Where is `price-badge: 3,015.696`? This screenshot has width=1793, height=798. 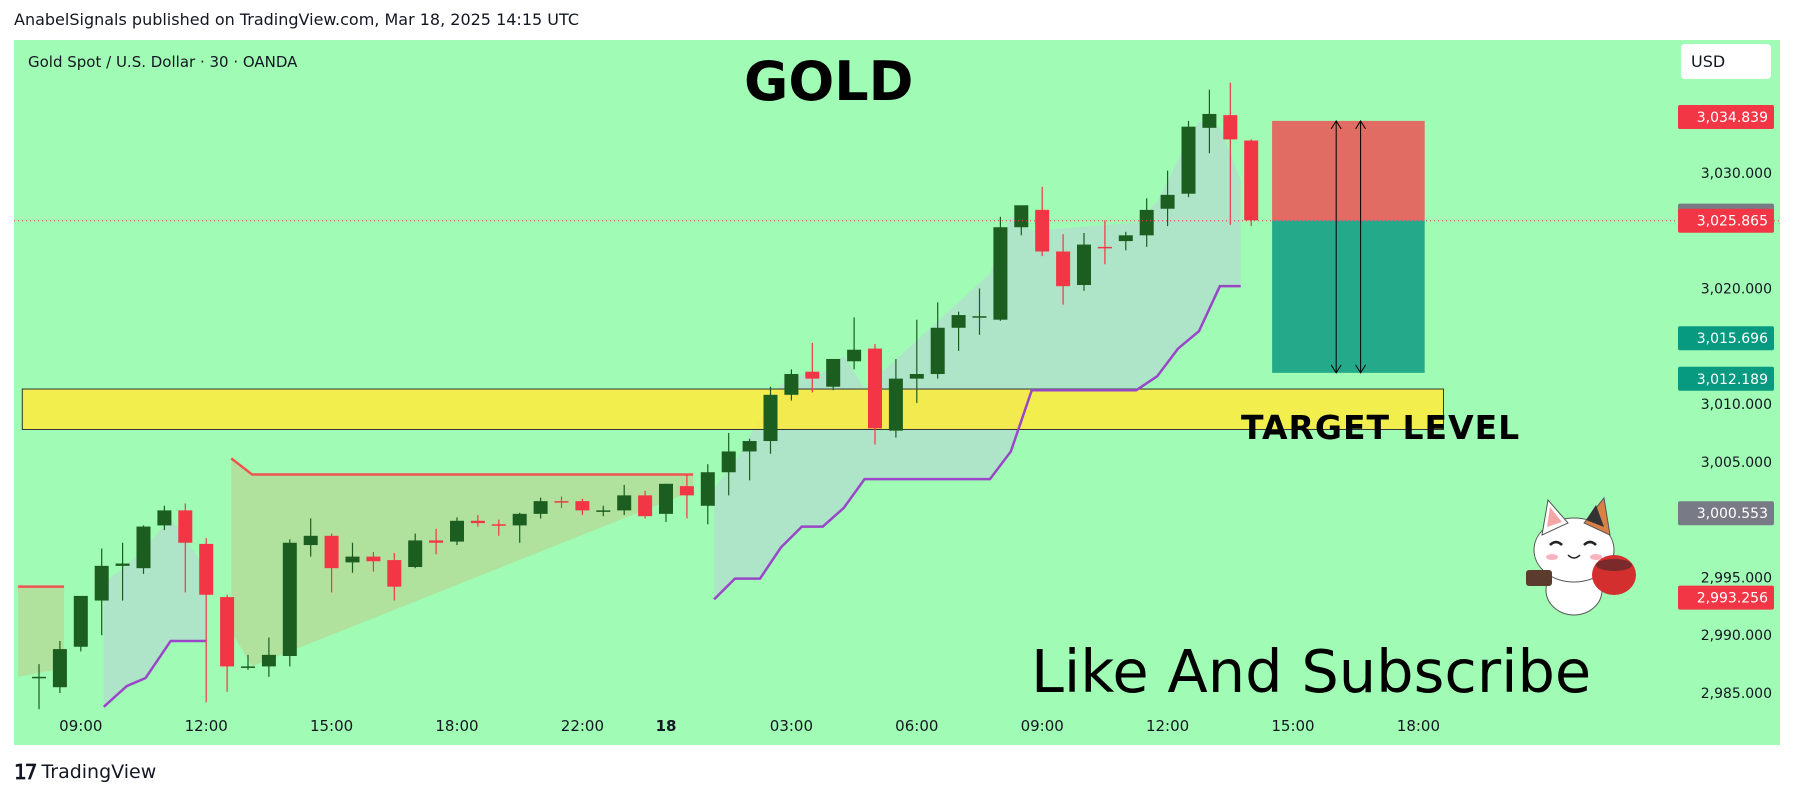
price-badge: 3,015.696 is located at coordinates (1726, 338).